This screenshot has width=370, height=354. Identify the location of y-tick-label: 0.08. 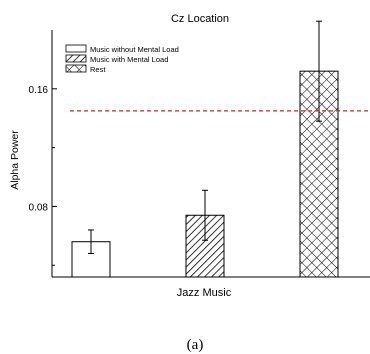
(39, 207).